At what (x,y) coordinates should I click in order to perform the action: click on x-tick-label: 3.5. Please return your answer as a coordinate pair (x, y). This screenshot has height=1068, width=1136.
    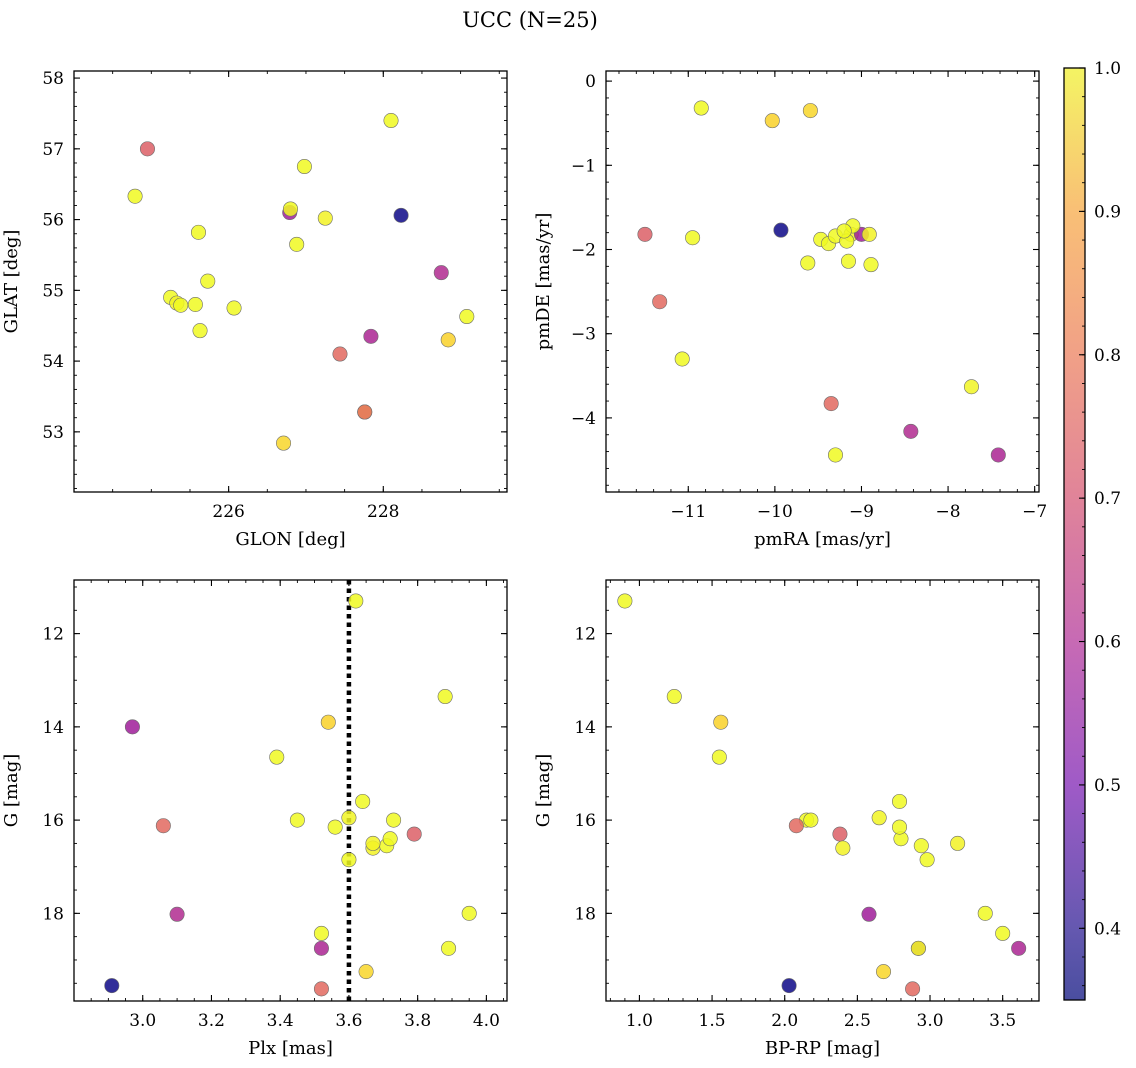
    Looking at the image, I should click on (1002, 1021).